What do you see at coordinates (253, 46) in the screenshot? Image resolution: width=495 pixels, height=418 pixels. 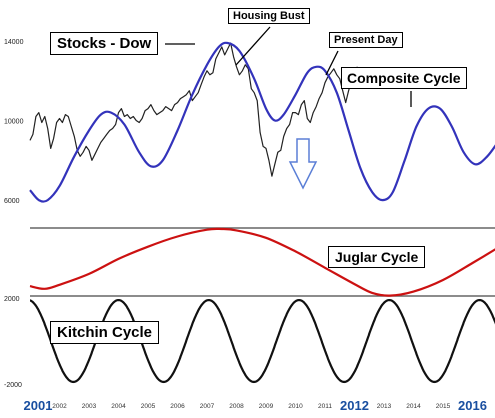 I see `housing-bust-pointer` at bounding box center [253, 46].